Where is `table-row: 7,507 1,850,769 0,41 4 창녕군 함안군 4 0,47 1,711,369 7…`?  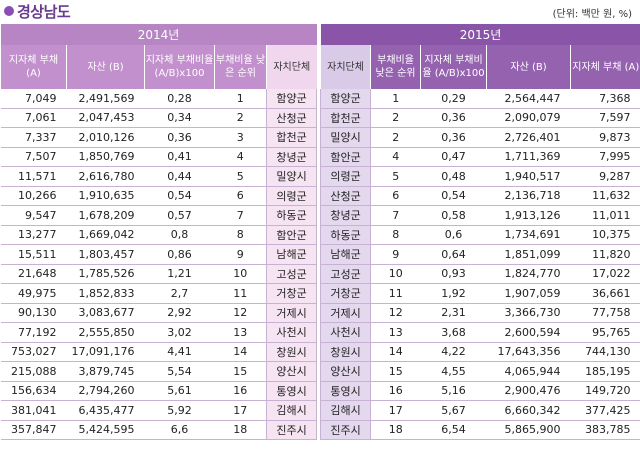
table-row: 7,507 1,850,769 0,41 4 창녕군 함안군 4 0,47 1,711,369 7… is located at coordinates (320, 157).